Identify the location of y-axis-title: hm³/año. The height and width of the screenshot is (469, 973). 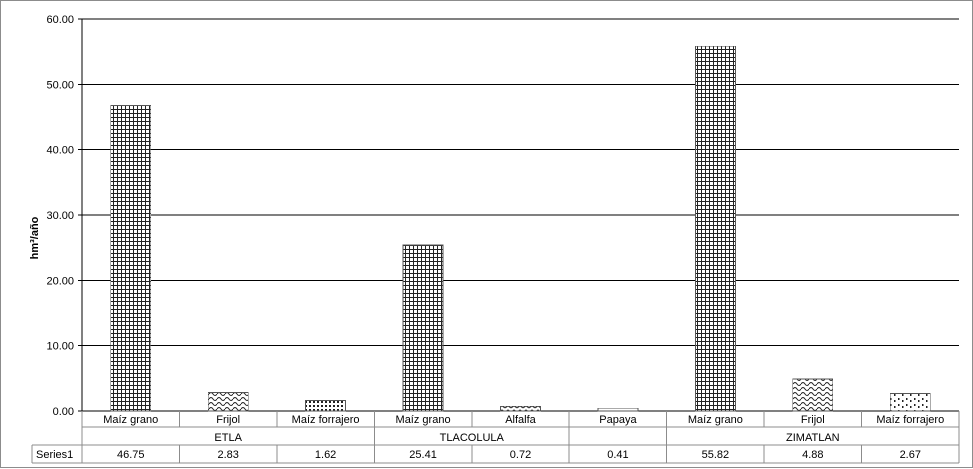
(35, 237).